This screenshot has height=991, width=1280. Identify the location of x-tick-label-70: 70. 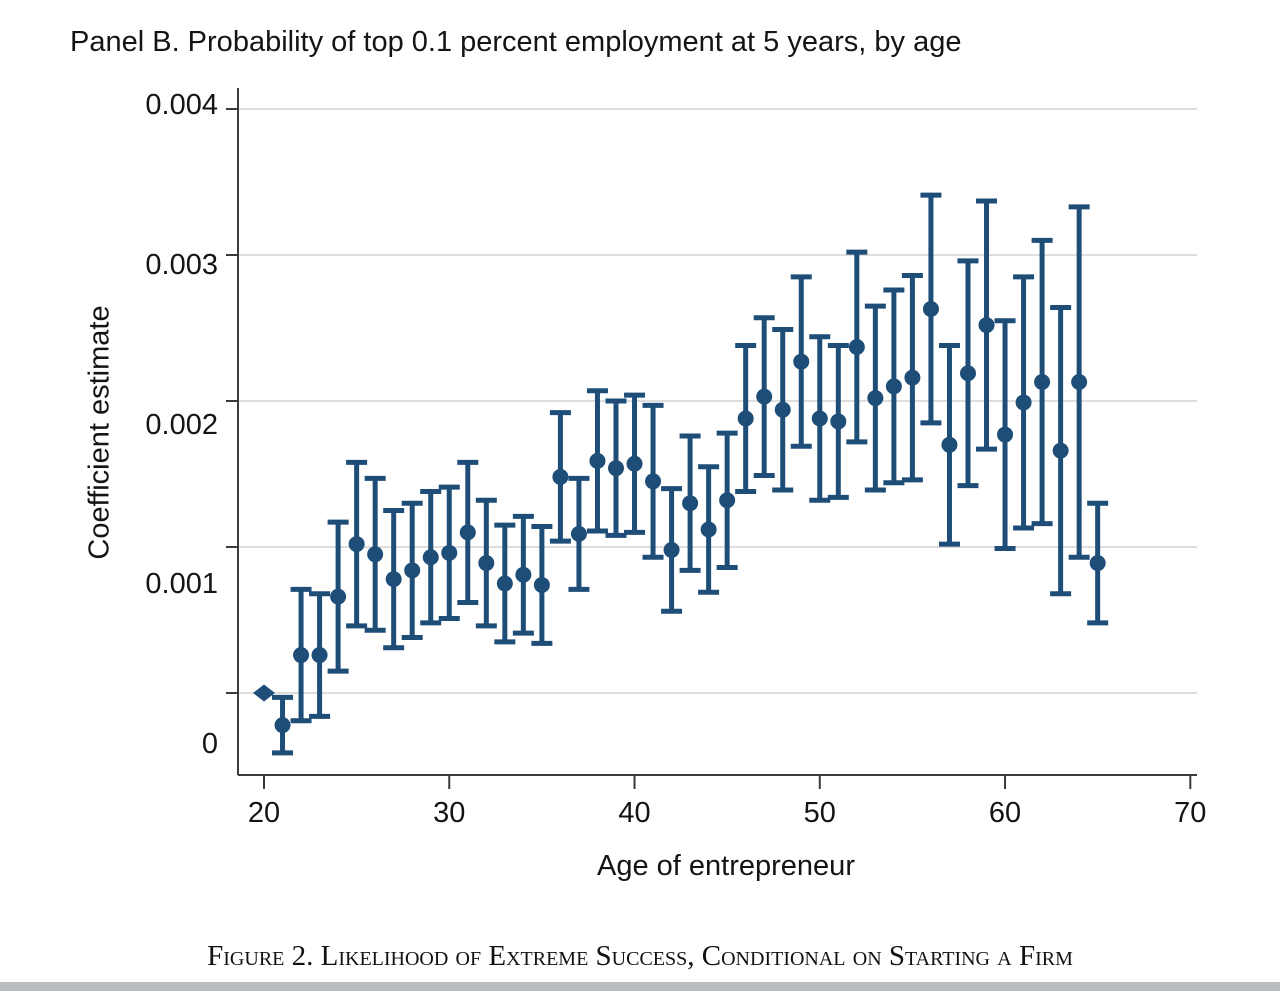
(1190, 813).